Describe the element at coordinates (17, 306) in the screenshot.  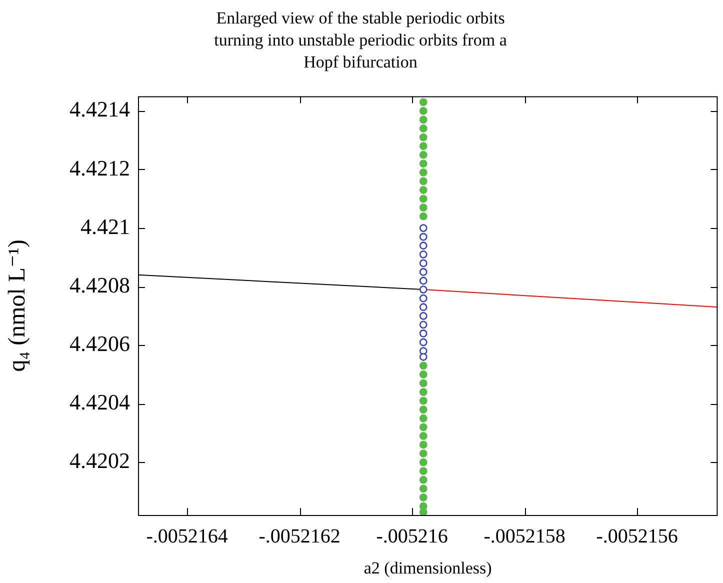
I see `y-axis-title: q₄ (nmol L⁻¹)` at that location.